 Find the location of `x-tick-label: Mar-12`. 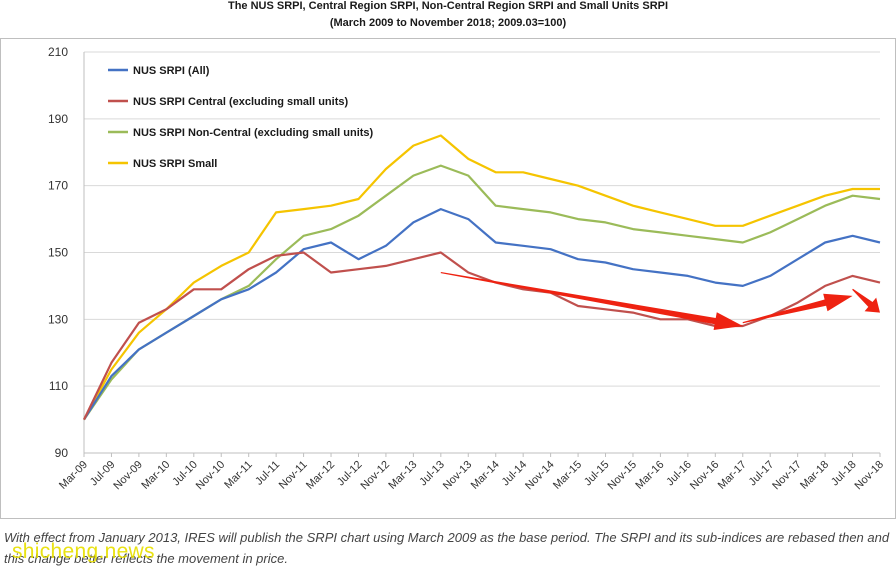

x-tick-label: Mar-12 is located at coordinates (320, 475).